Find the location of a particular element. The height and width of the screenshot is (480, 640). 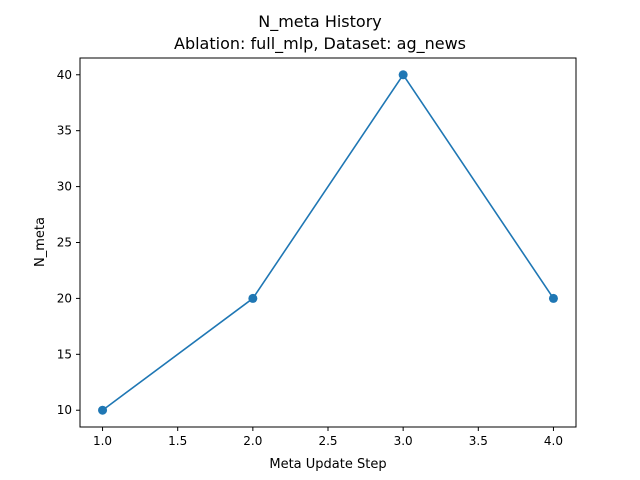

y-tick-label: 30 is located at coordinates (64, 187).